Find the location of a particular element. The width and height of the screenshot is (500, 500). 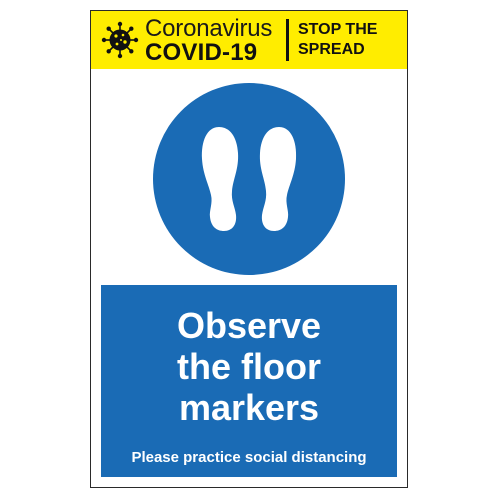

instruction-line-2: the floor is located at coordinates (249, 366).